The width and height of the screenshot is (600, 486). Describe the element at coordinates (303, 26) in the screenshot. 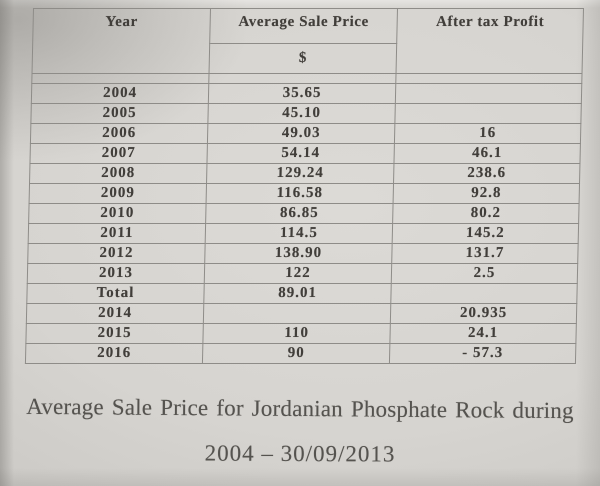

I see `col-header-average-sale-price: Average Sale Price` at that location.